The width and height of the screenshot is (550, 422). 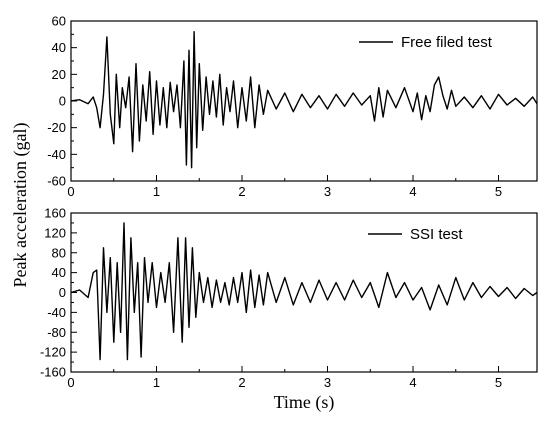 I want to click on free-field-x-tick-label: 2, so click(x=241, y=191).